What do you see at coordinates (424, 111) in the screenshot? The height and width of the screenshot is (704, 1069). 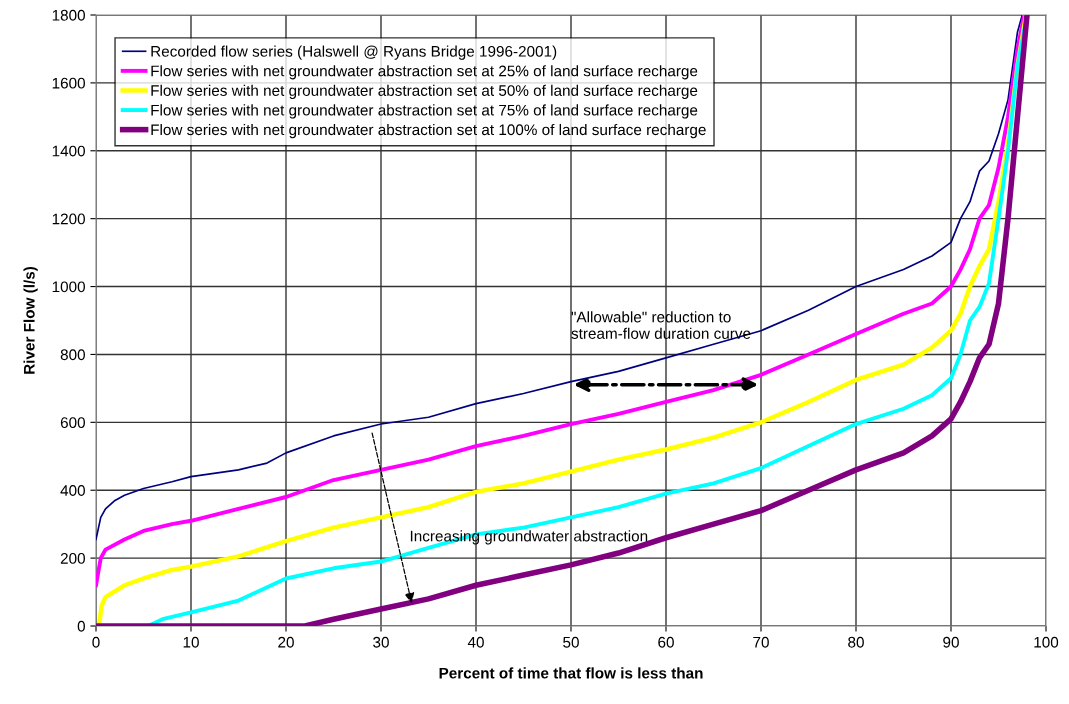 I see `legend-label: Flow series with net groundwater abstraction set at 75% of land surface recharge` at bounding box center [424, 111].